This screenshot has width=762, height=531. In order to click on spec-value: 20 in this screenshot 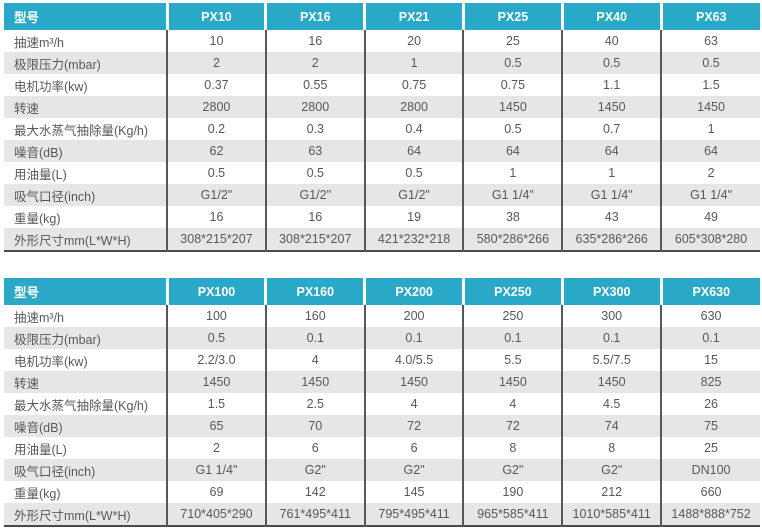, I will do `click(413, 41)`.